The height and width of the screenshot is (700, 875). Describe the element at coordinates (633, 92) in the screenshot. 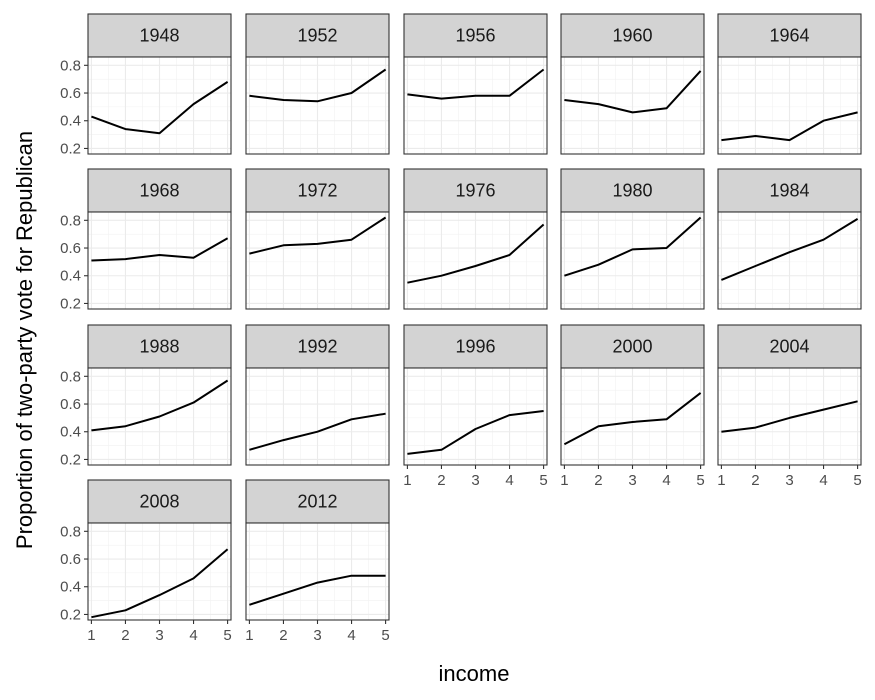

I see `series-line-1960` at that location.